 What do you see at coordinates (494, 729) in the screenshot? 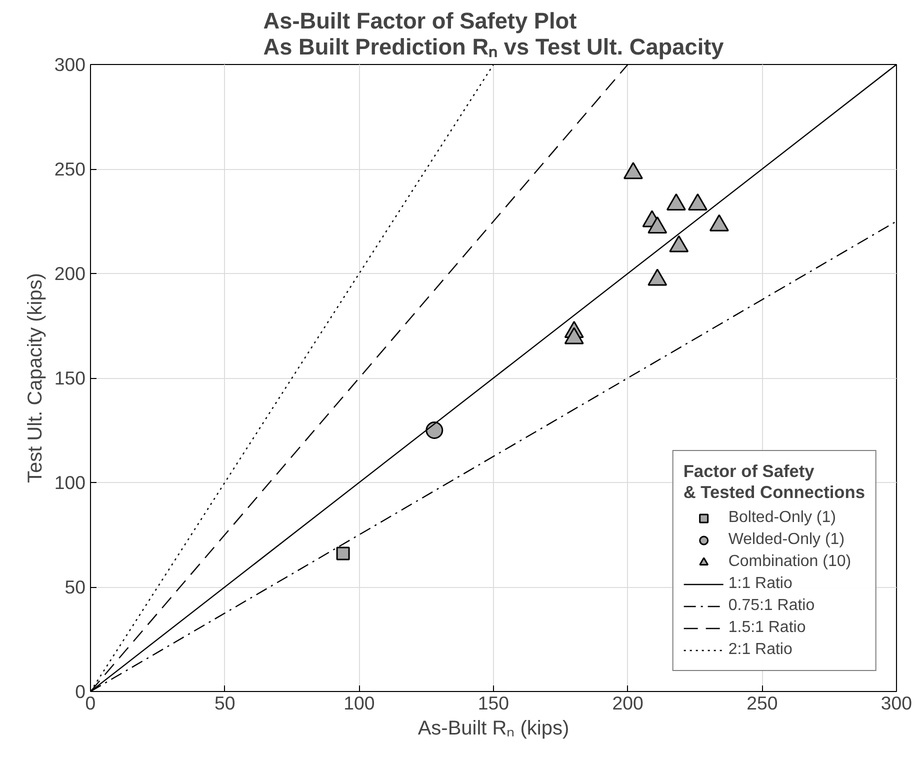
I see `x-axis-title: As-Built Rₙ (kips)` at bounding box center [494, 729].